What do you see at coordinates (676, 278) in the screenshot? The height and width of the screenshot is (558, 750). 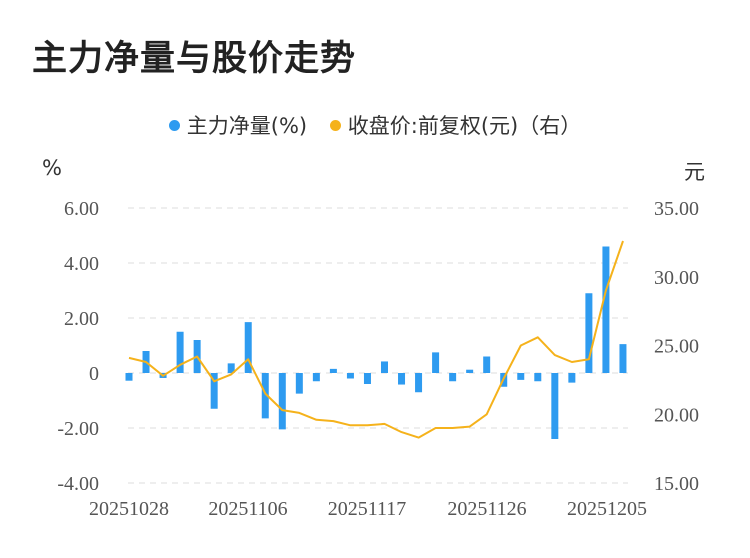 I see `right-tick-label: 30.00` at bounding box center [676, 278].